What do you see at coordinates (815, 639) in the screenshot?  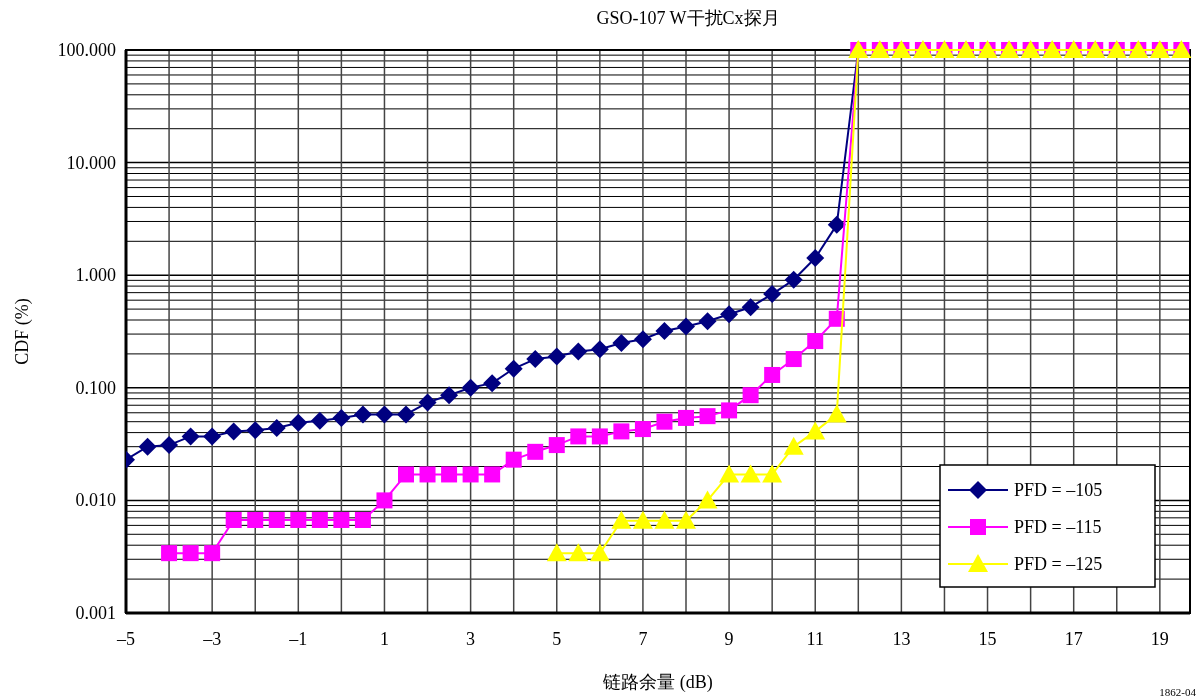 I see `x-tick-label: 11` at bounding box center [815, 639].